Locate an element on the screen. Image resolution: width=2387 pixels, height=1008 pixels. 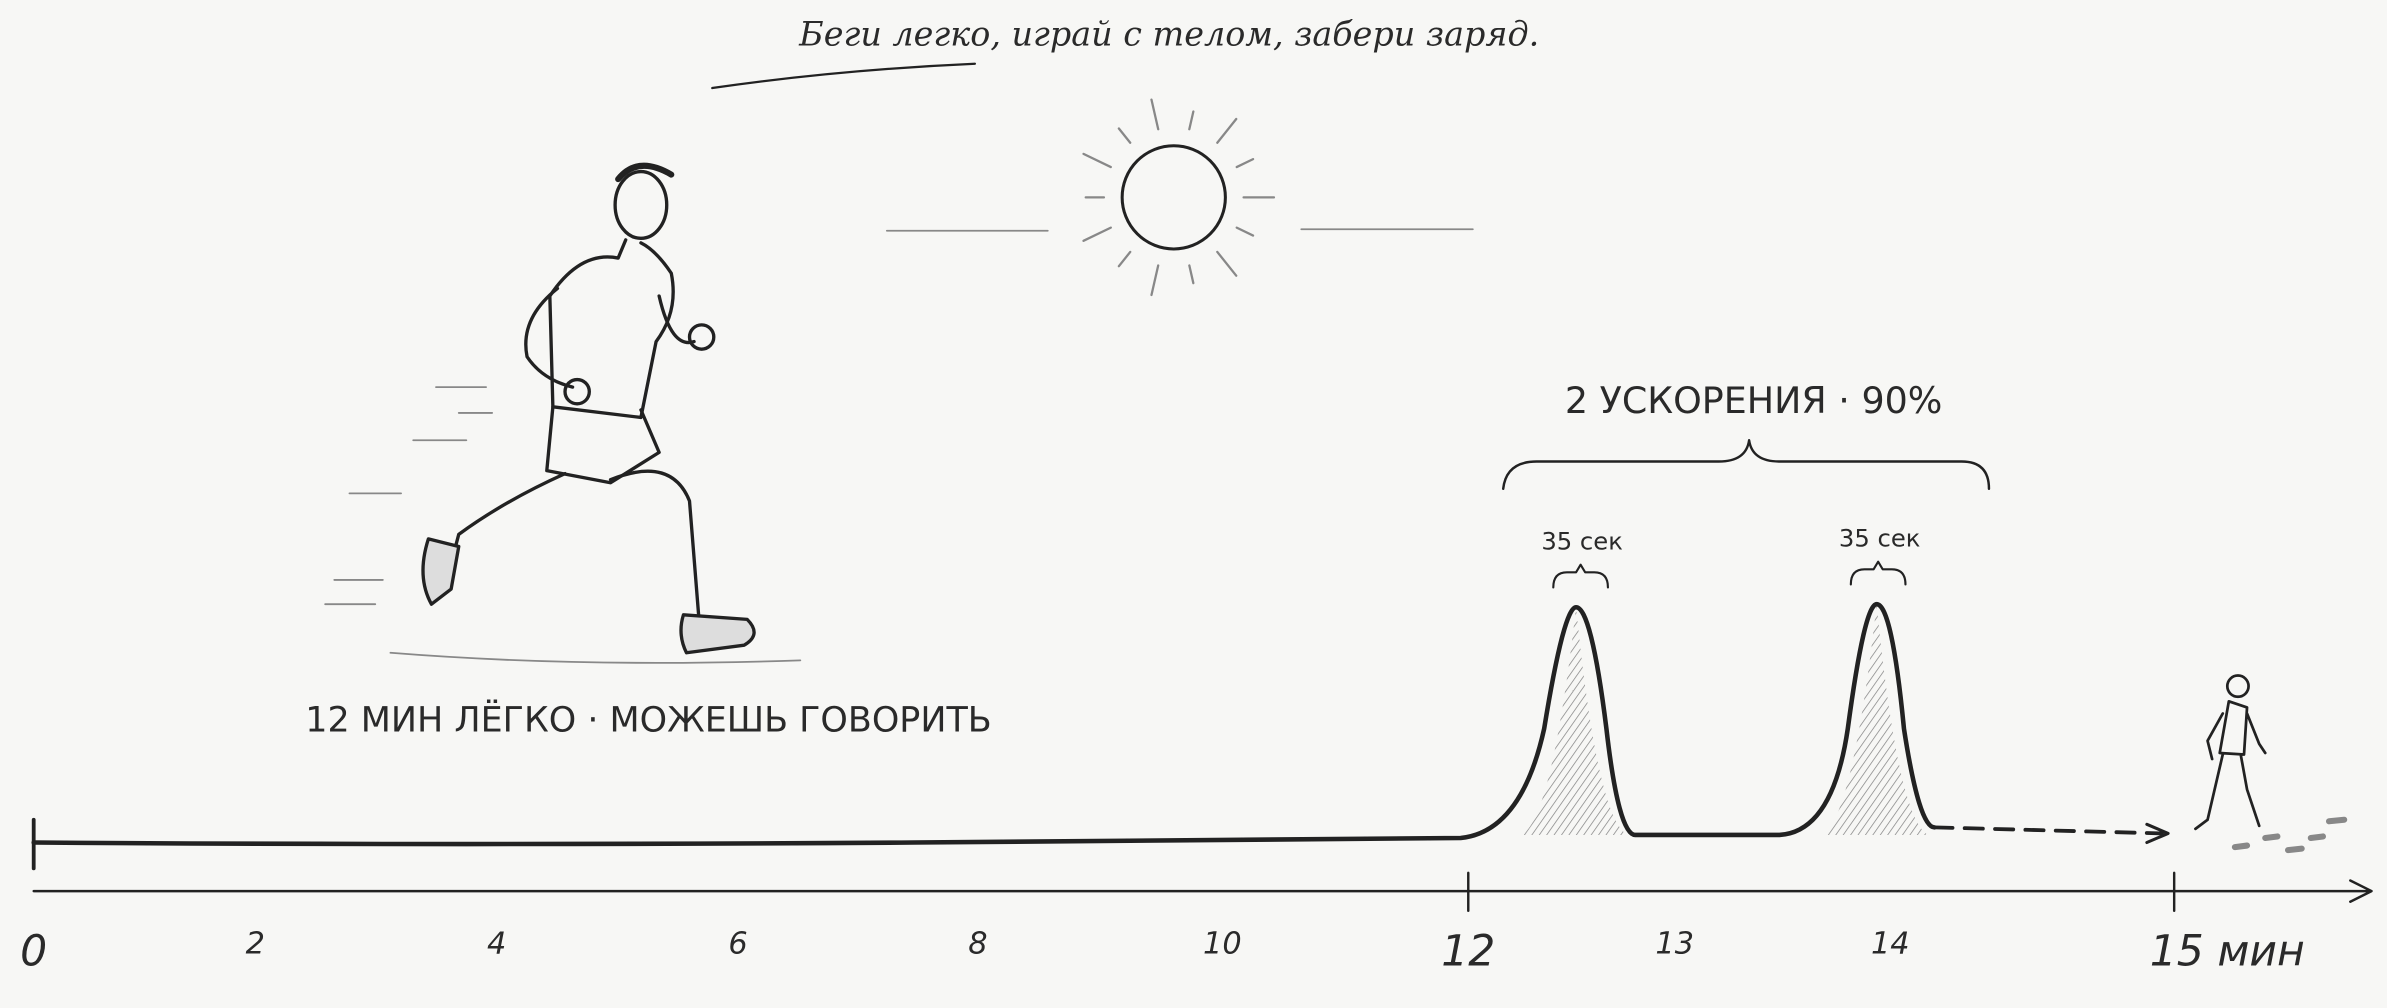
easy-label: 12 МИН ЛЁГКО · МОЖЕШЬ ГОВОРИТЬ is located at coordinates (648, 720).